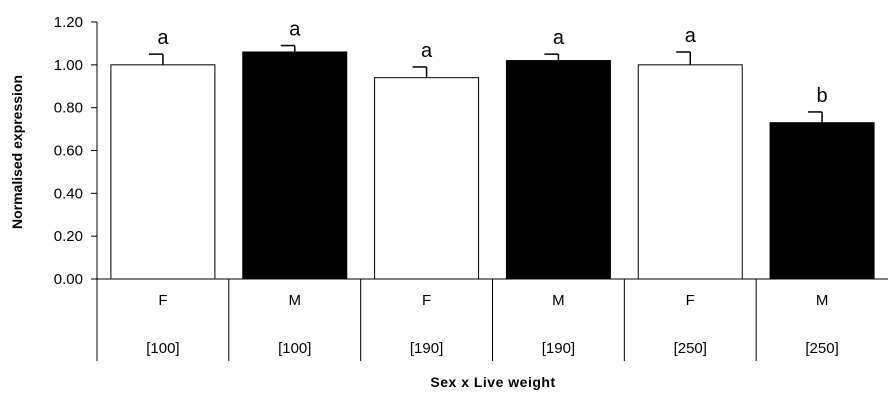 The image size is (888, 394). I want to click on y-tick-label: 0.80, so click(68, 108).